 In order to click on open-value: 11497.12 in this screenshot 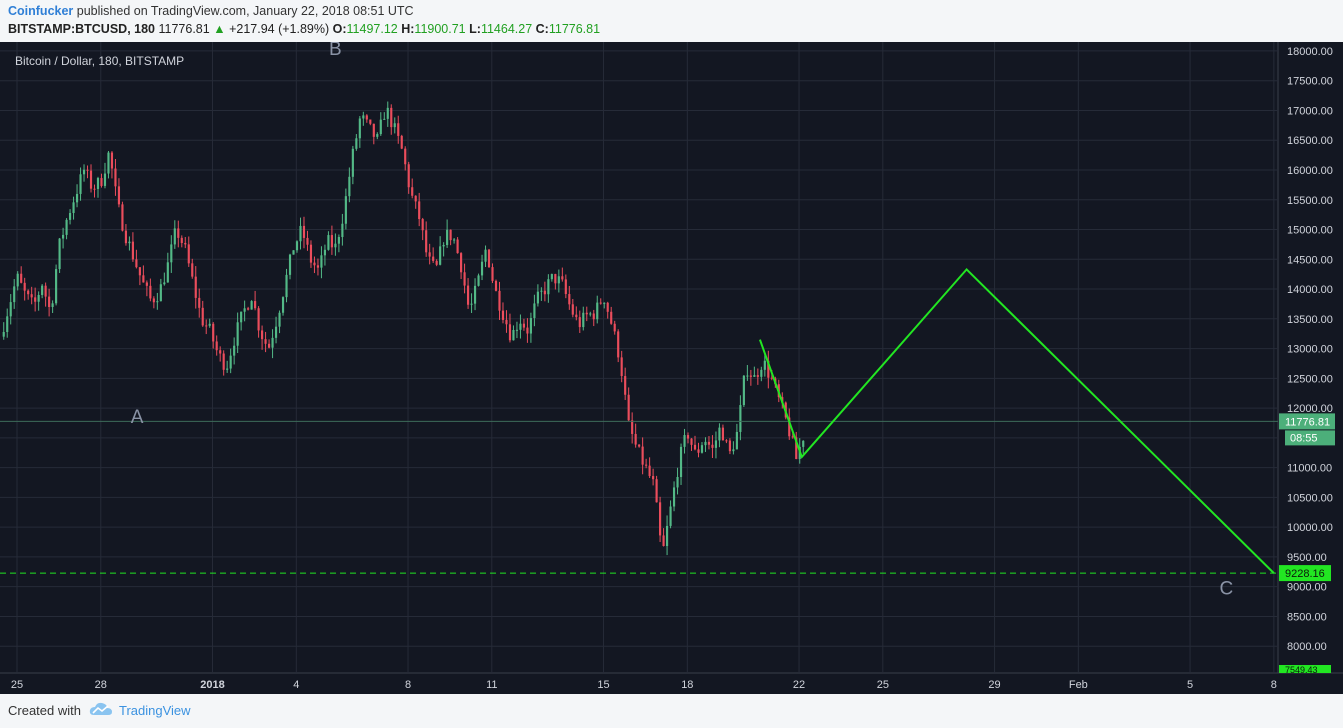, I will do `click(372, 29)`.